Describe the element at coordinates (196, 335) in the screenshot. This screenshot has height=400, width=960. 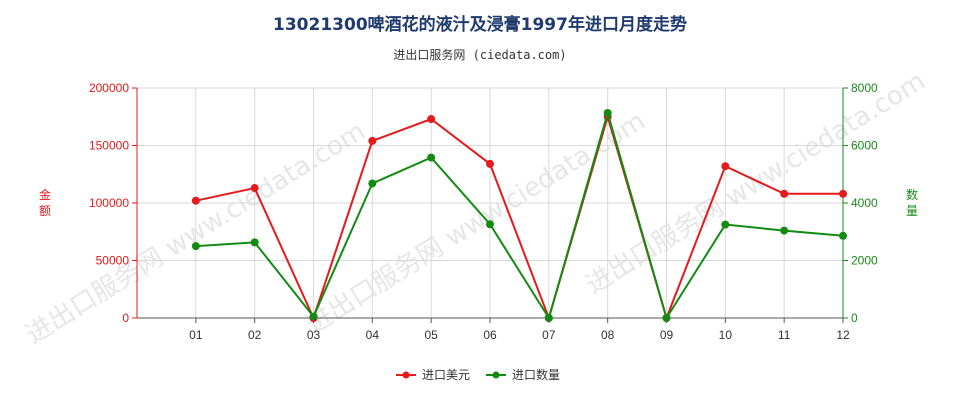
I see `x-tick-label: 01` at that location.